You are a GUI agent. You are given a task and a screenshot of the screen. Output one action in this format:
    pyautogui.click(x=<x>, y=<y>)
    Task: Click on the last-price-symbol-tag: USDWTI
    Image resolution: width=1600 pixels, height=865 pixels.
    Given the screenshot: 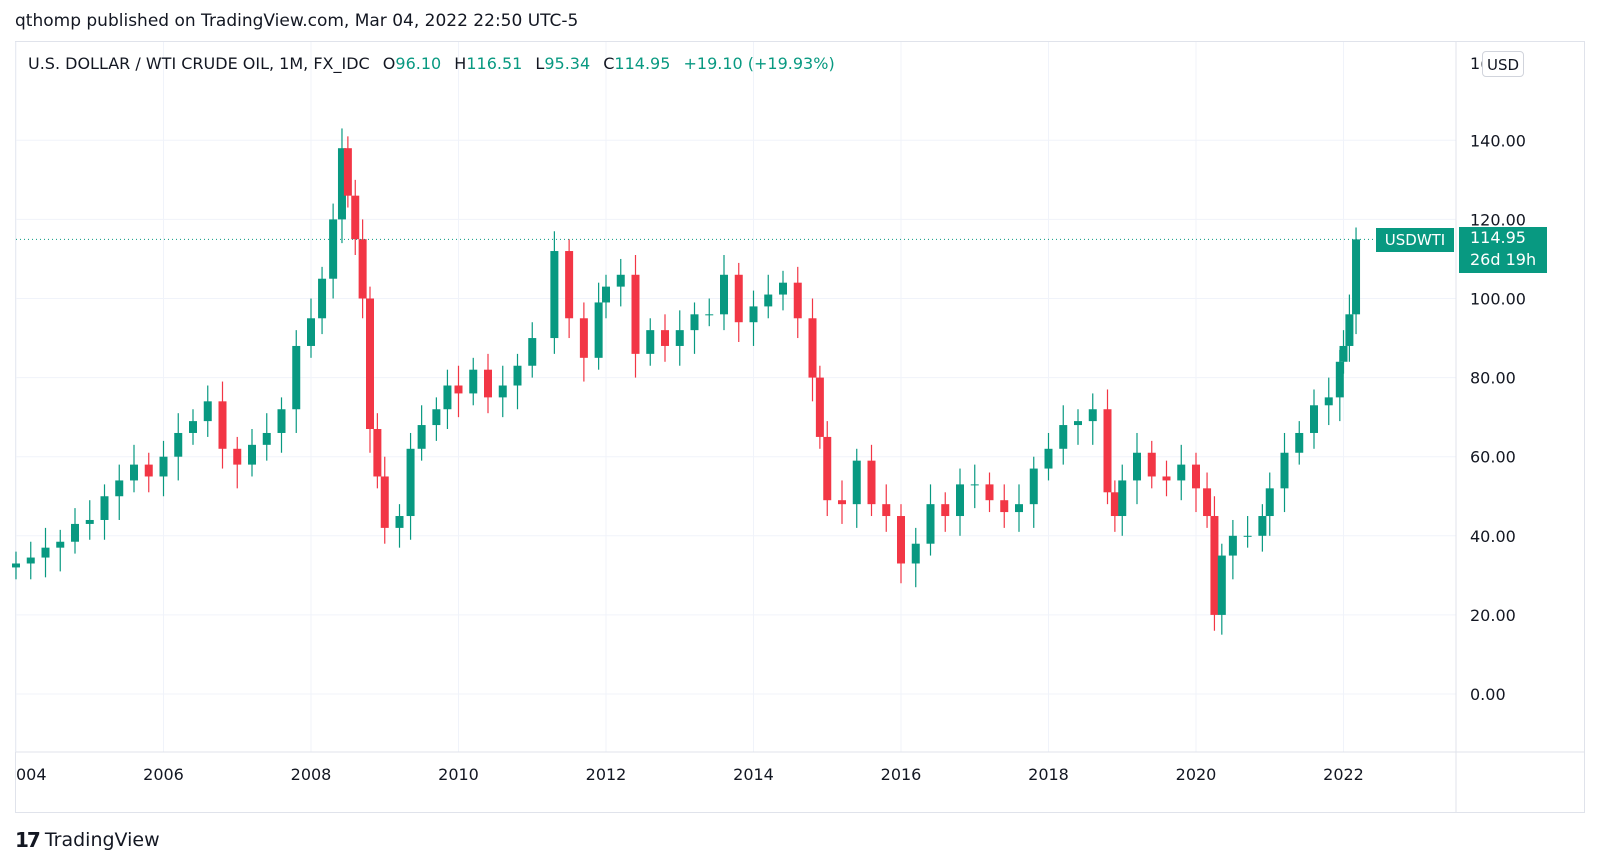 What is the action you would take?
    pyautogui.click(x=1415, y=240)
    